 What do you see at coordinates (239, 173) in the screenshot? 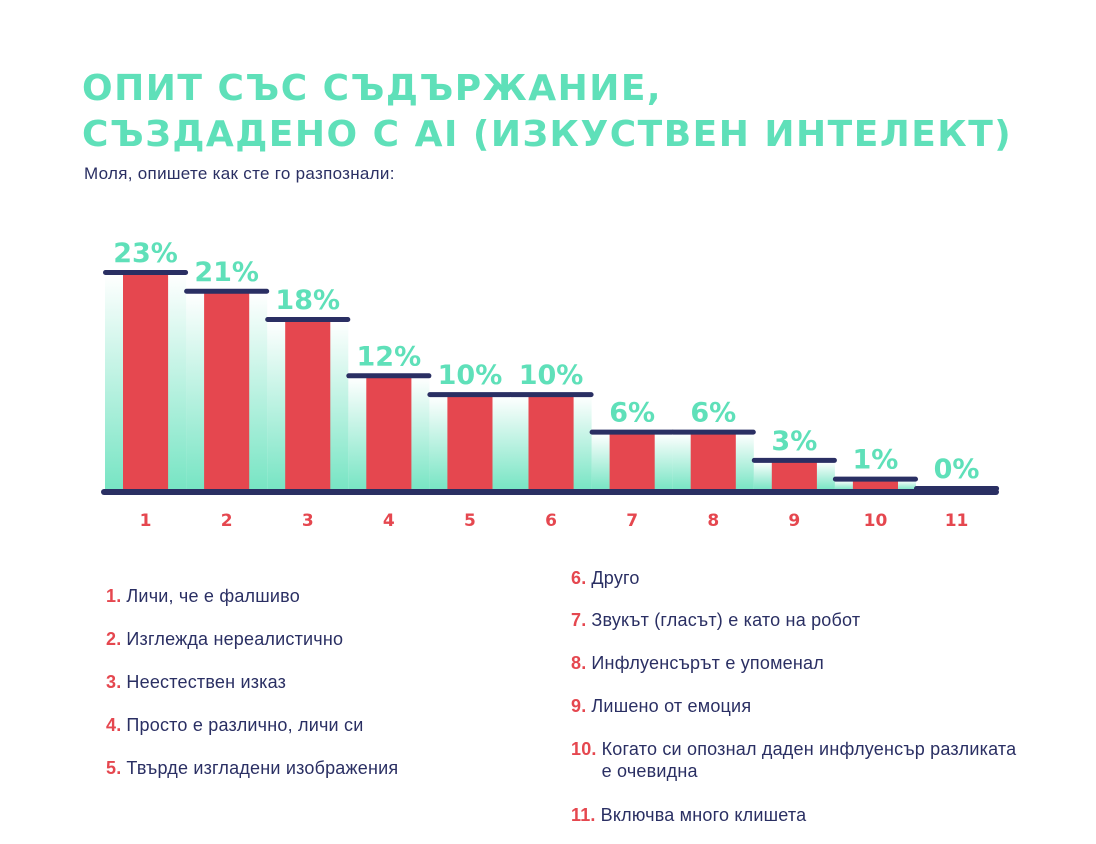
I see `page-subtitle: Моля, опишете как сте го разпознали:` at bounding box center [239, 173].